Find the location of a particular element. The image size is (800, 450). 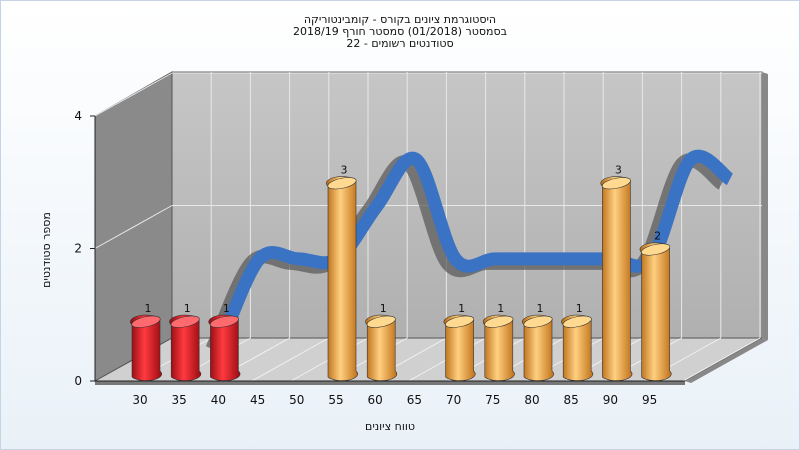

bar-value-label: 2 is located at coordinates (657, 236).